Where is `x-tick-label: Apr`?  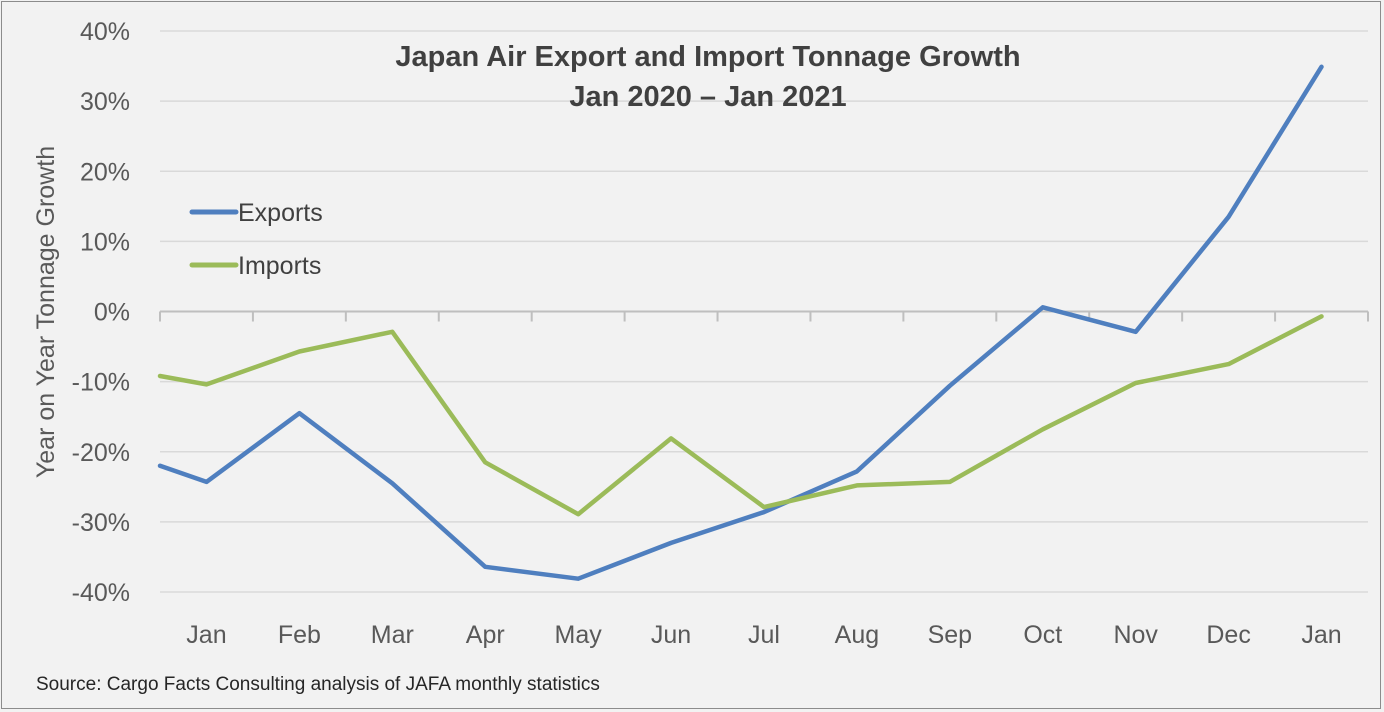
x-tick-label: Apr is located at coordinates (485, 635).